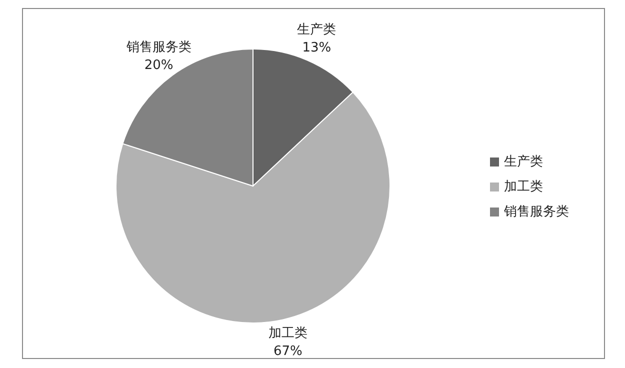  I want to click on legend-label: 销售服务类, so click(536, 212).